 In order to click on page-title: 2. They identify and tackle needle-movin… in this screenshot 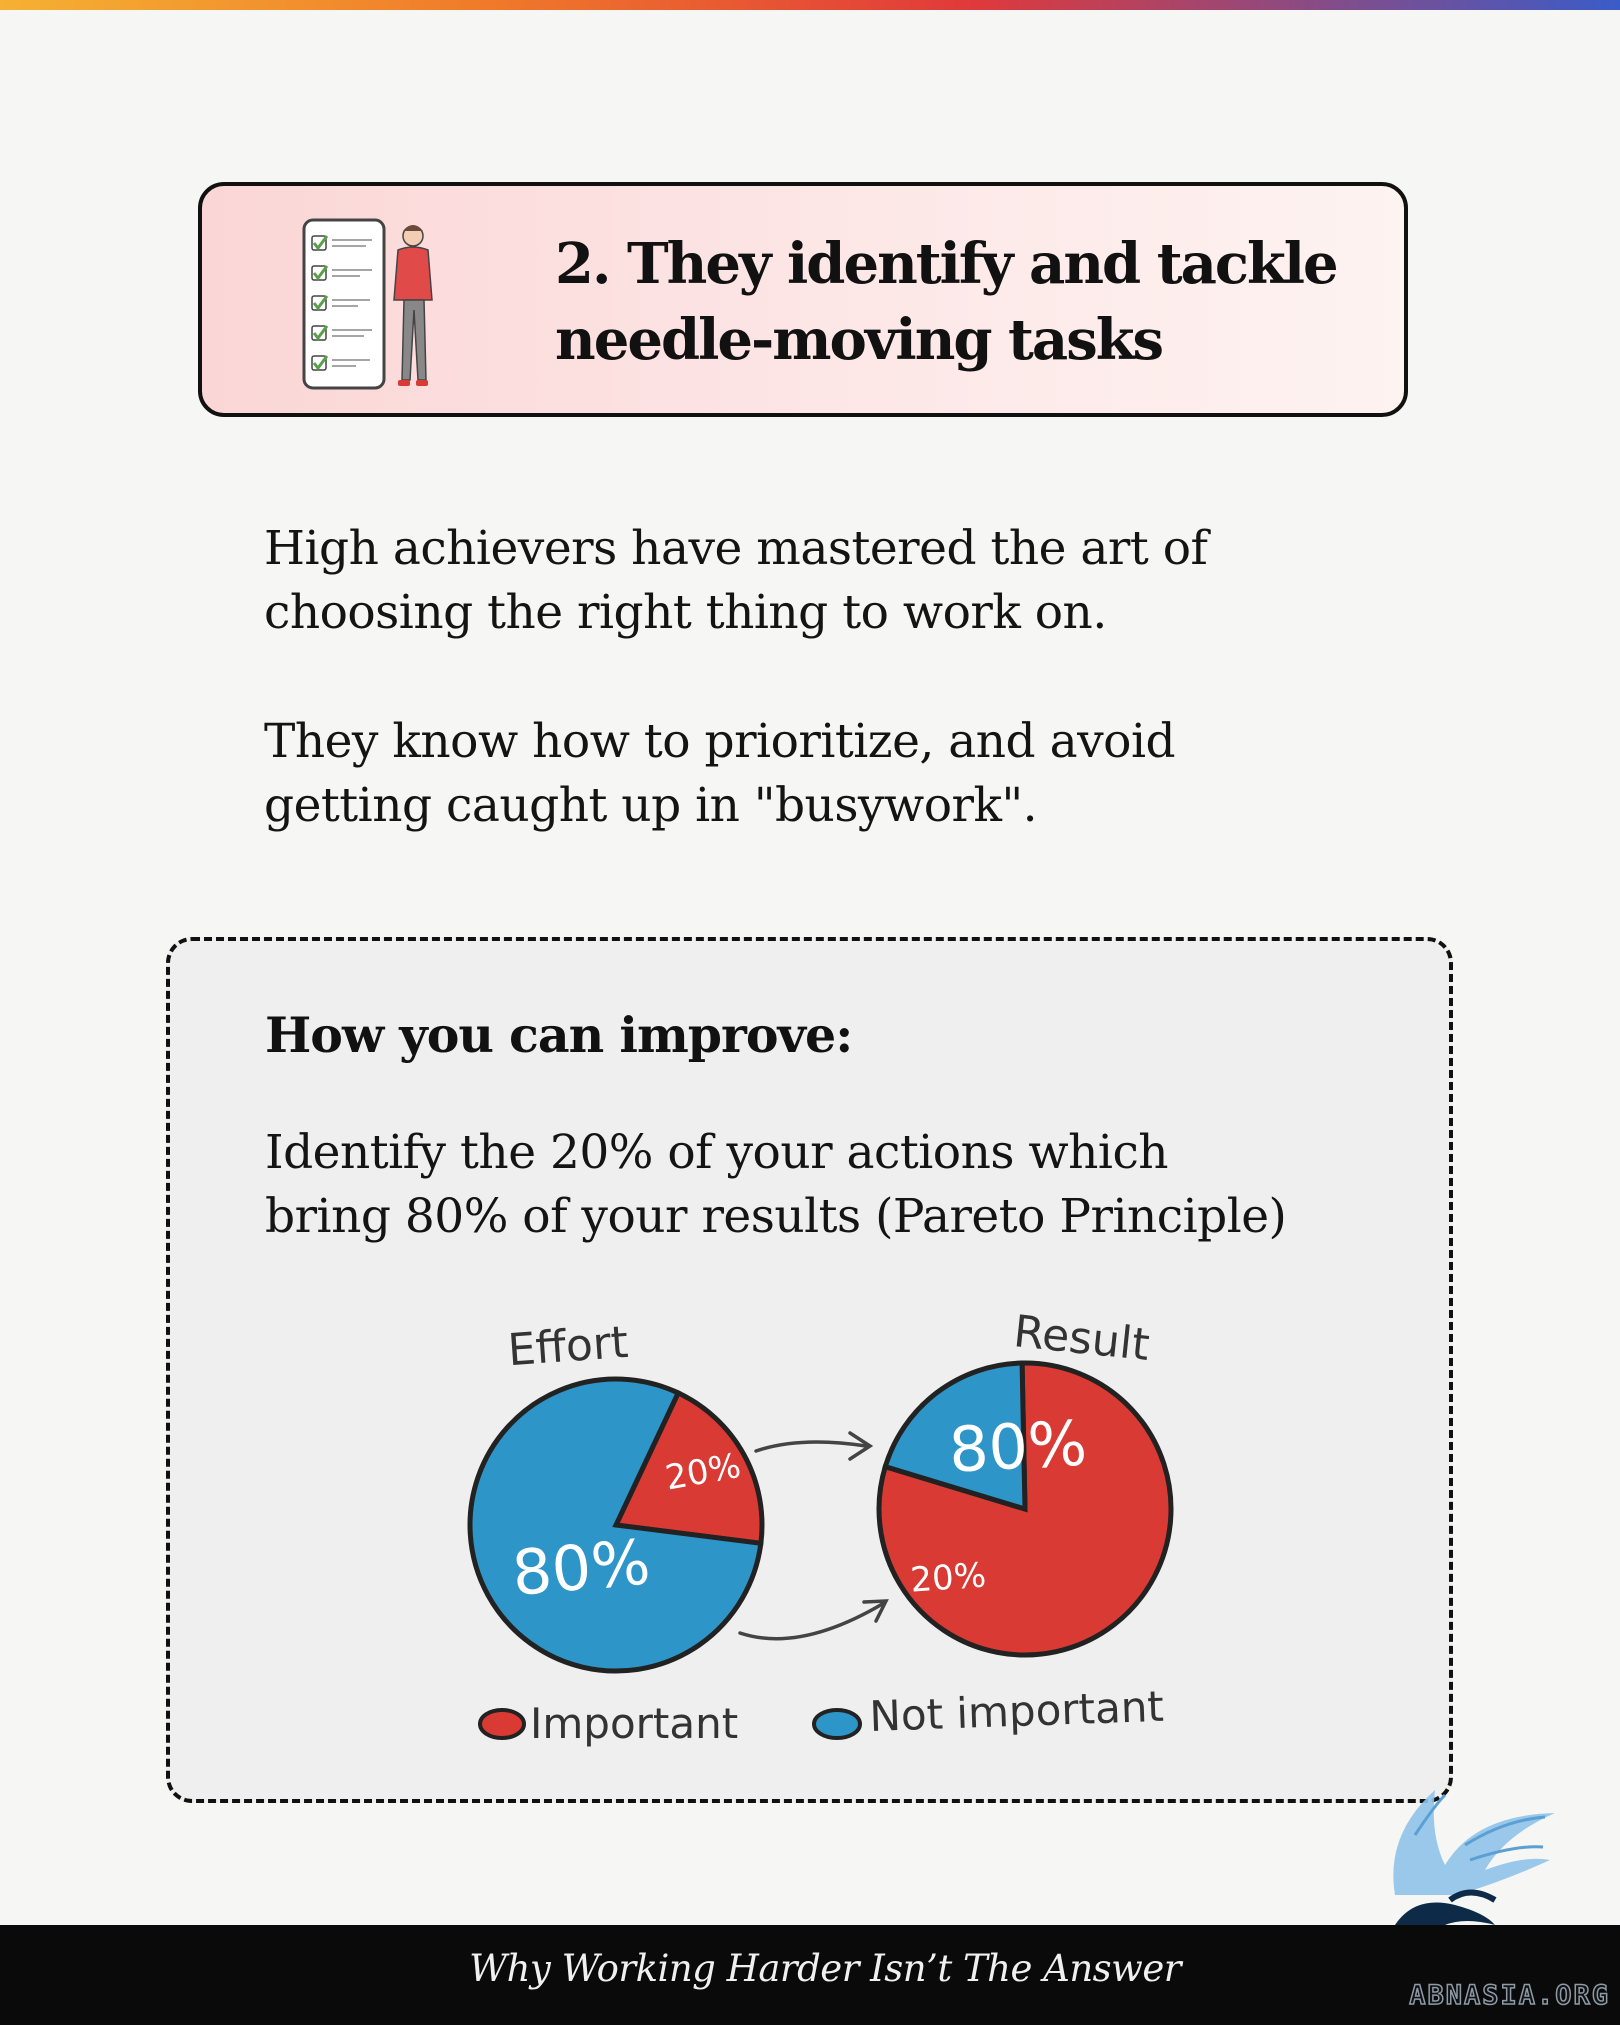, I will do `click(965, 302)`.